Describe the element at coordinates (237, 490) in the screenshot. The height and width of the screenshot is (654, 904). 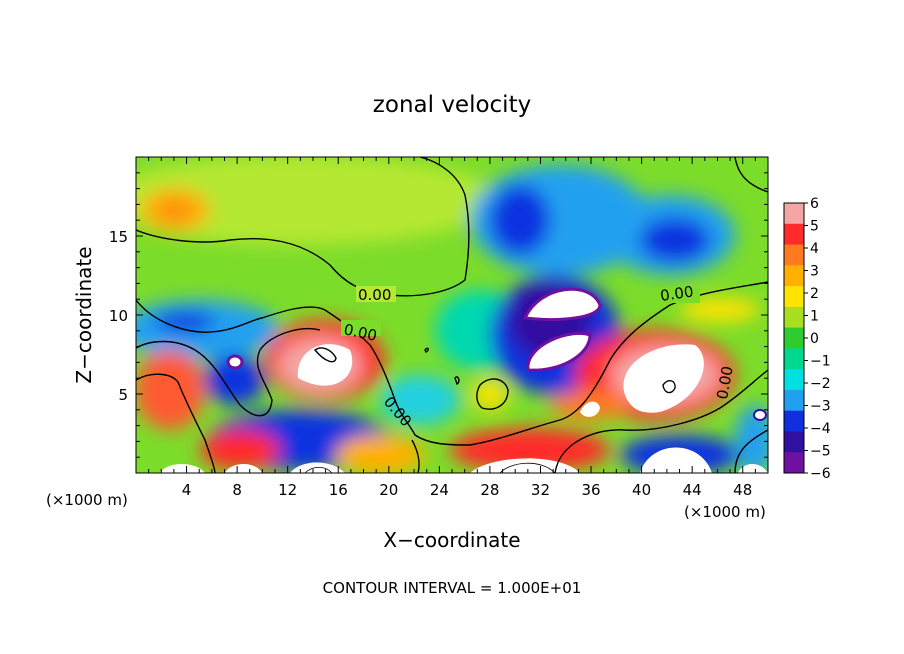
I see `x-tick-label: 8` at that location.